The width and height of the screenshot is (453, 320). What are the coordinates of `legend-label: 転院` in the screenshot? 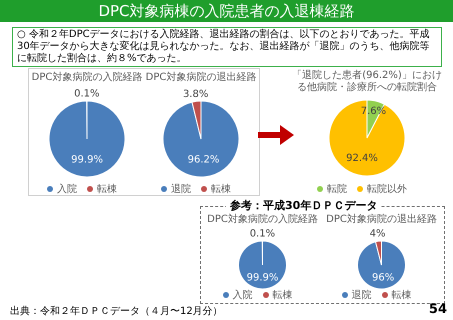 It's located at (337, 189).